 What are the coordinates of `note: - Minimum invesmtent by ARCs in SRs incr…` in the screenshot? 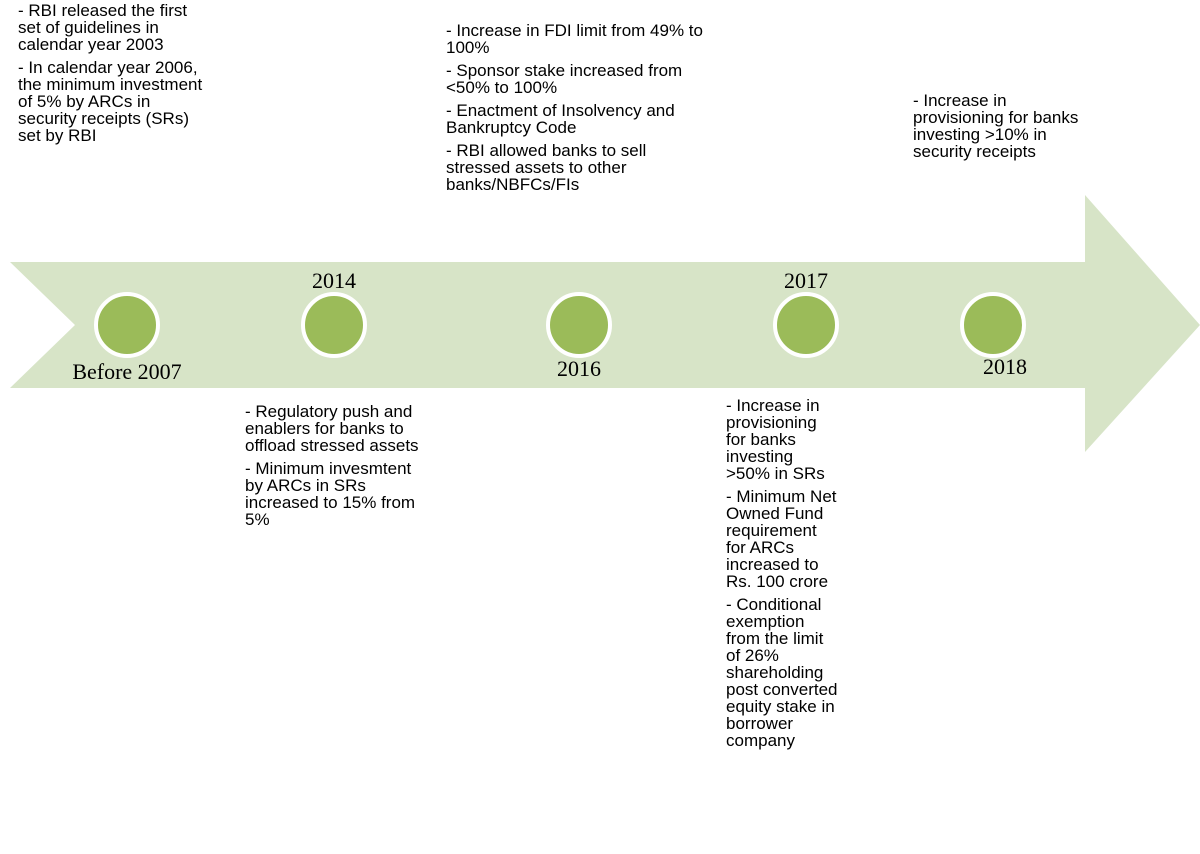 It's located at (330, 494).